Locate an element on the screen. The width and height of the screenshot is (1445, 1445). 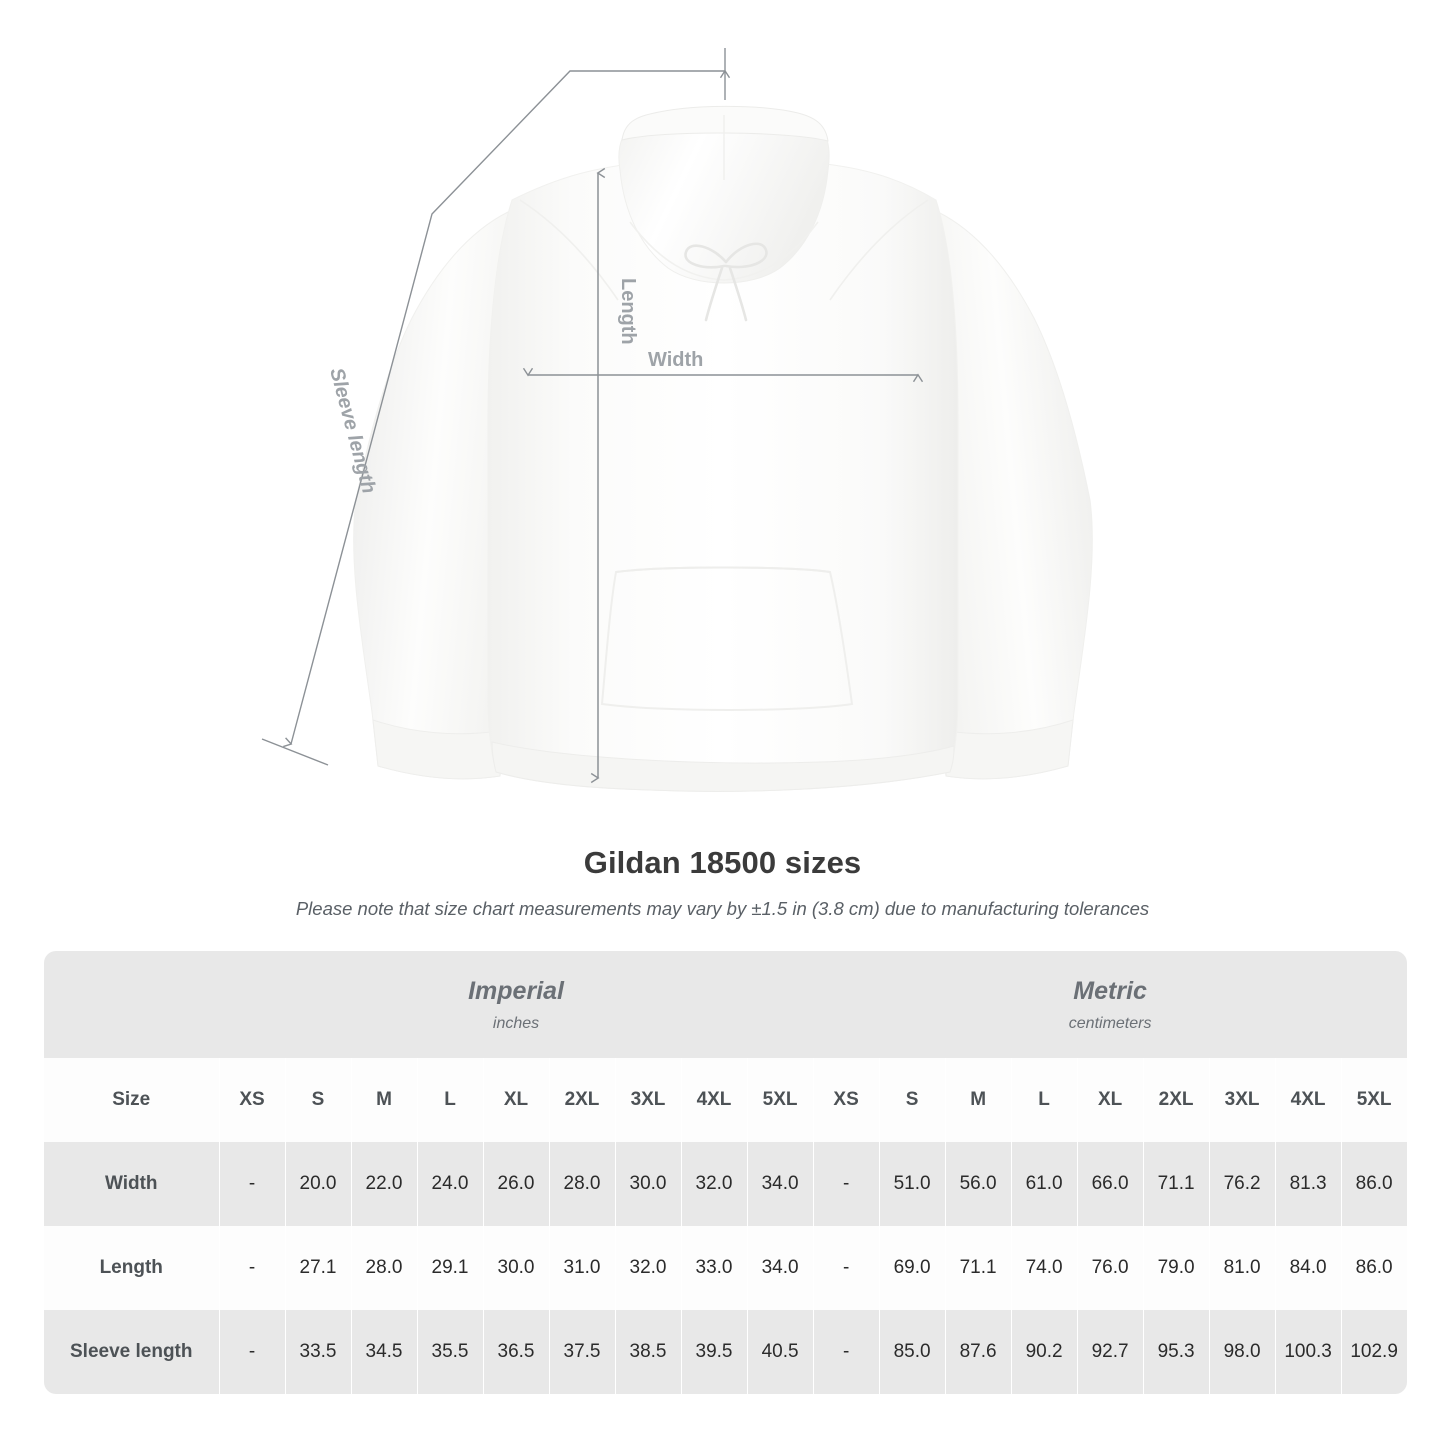
width-imperial-xs: - is located at coordinates (252, 1184).